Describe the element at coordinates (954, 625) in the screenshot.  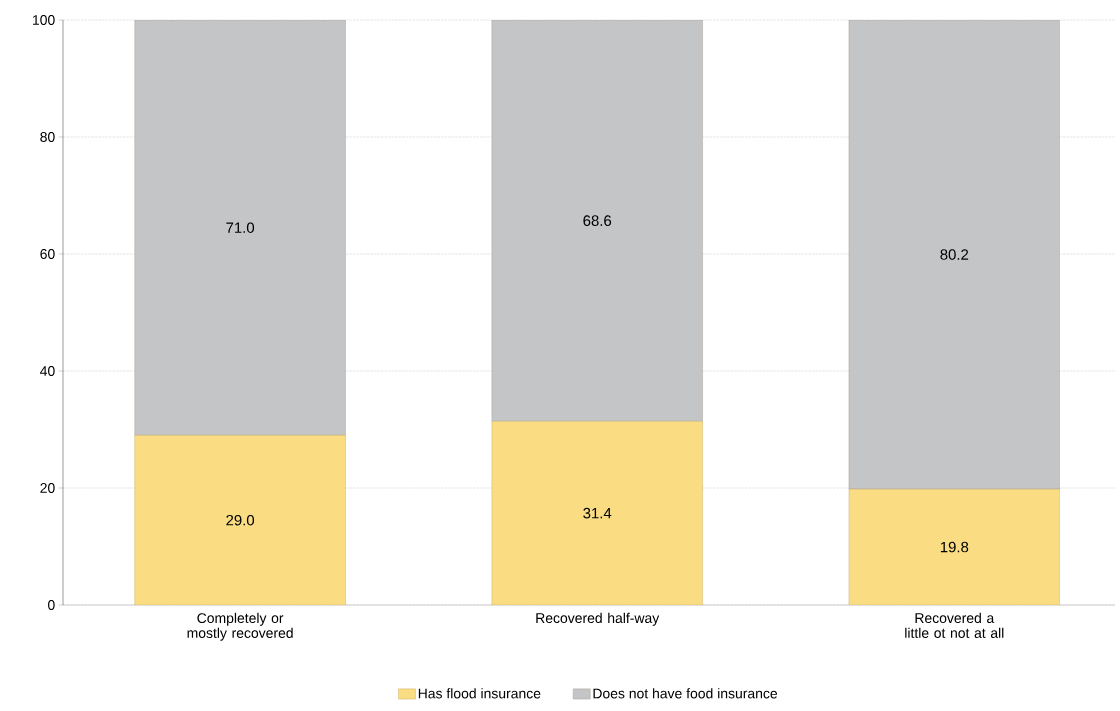
I see `x-tick-label: Recovered a little ot not at all` at that location.